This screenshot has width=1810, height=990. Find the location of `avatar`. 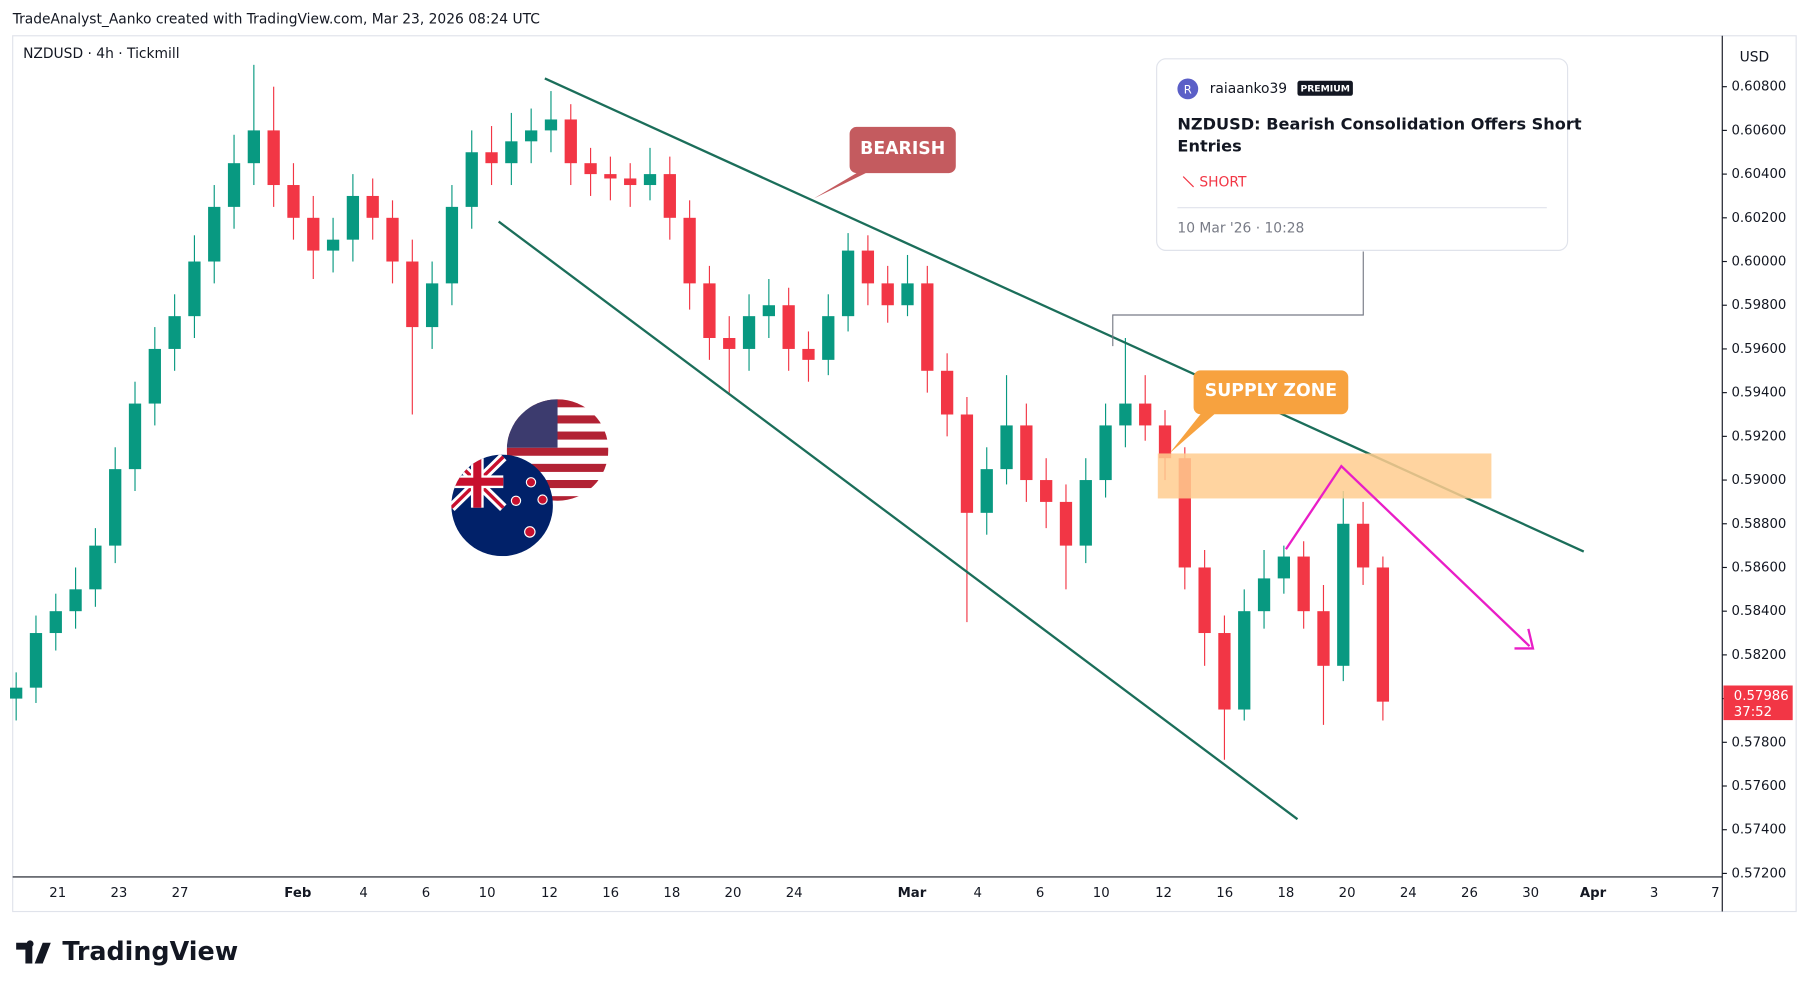

avatar is located at coordinates (1188, 89).